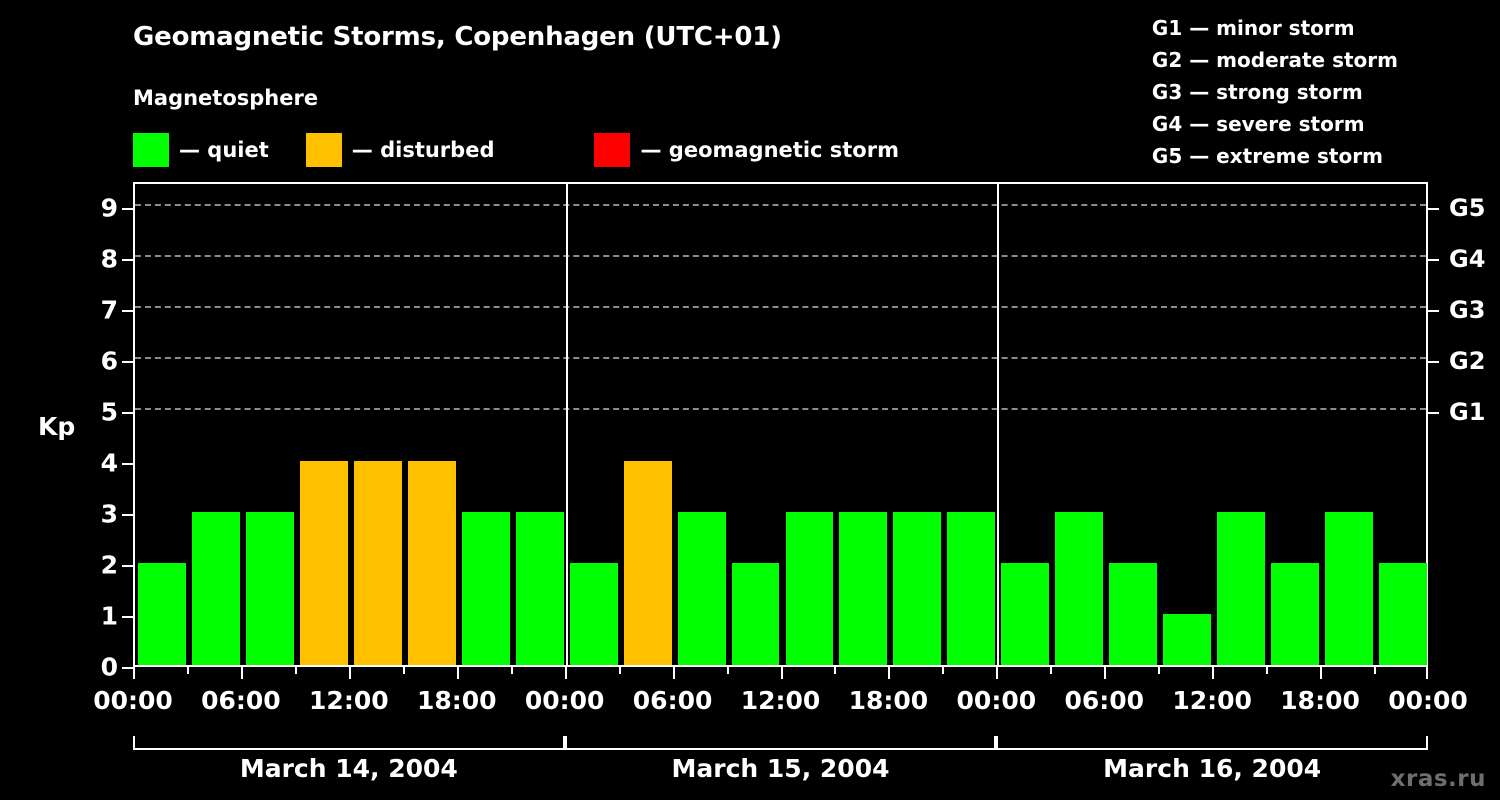  I want to click on g-tick-mark-G3, so click(1433, 310).